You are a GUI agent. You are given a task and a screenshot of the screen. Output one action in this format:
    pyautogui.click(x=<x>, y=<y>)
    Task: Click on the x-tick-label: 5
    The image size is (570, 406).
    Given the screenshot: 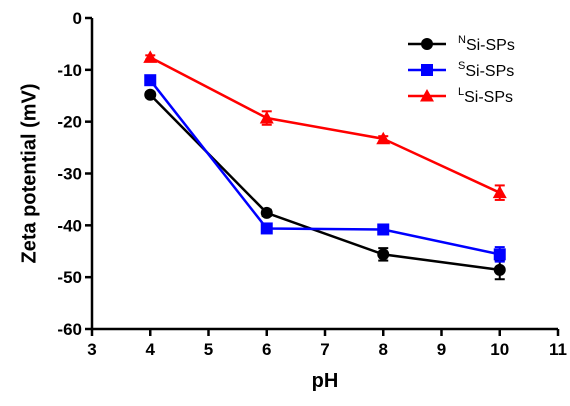 What is the action you would take?
    pyautogui.click(x=208, y=349)
    